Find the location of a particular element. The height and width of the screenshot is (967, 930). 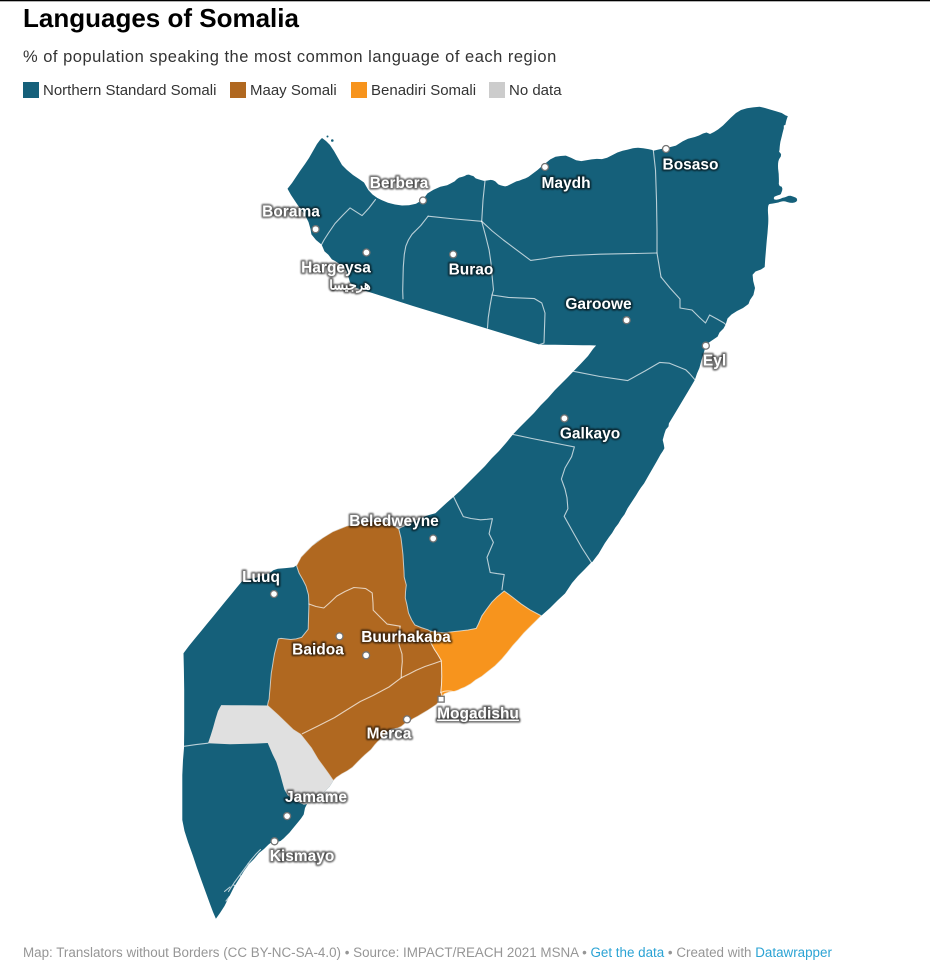

svg-text: Bosaso is located at coordinates (691, 165).